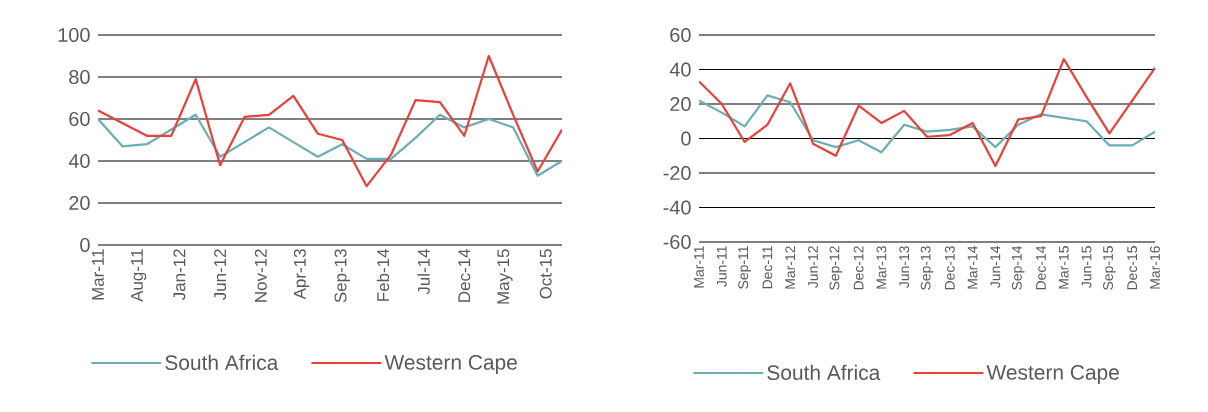  Describe the element at coordinates (1155, 267) in the screenshot. I see `x-tick-label: Mar-16` at that location.